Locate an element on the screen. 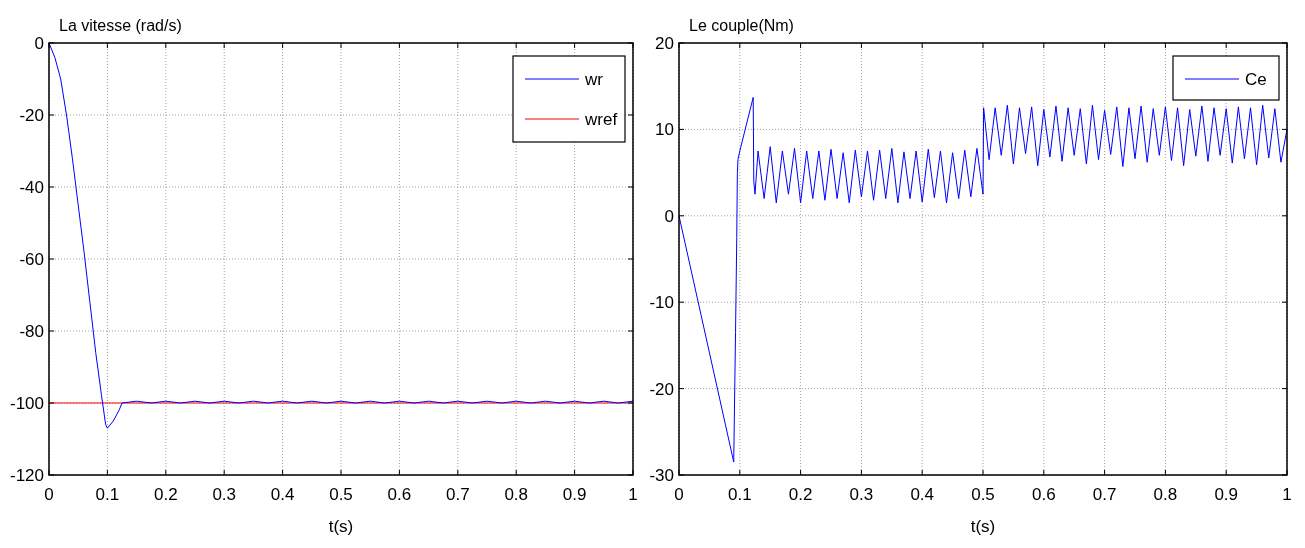 Image resolution: width=1305 pixels, height=548 pixels. y-tick-label: -60 is located at coordinates (31, 259).